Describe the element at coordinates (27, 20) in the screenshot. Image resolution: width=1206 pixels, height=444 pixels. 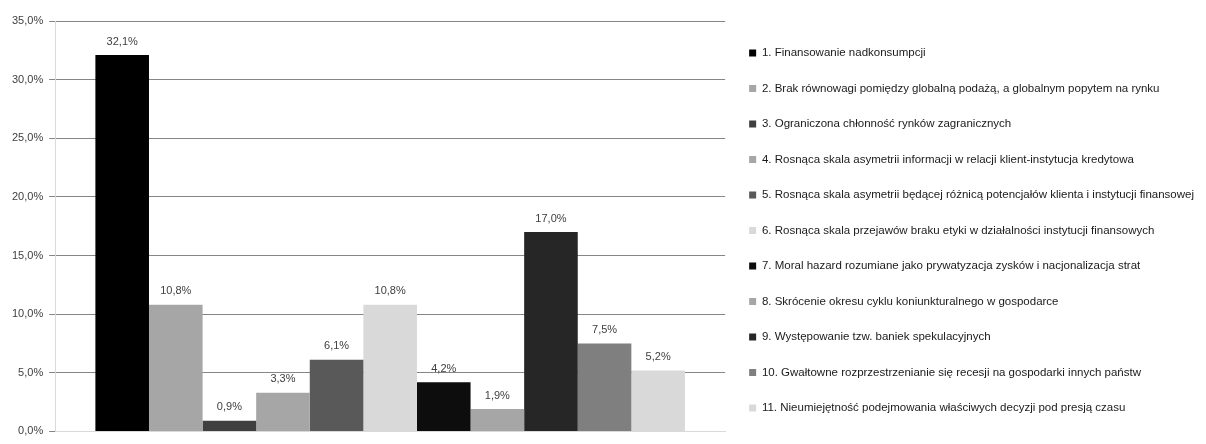
I see `y-tick-label: 35,0%` at that location.